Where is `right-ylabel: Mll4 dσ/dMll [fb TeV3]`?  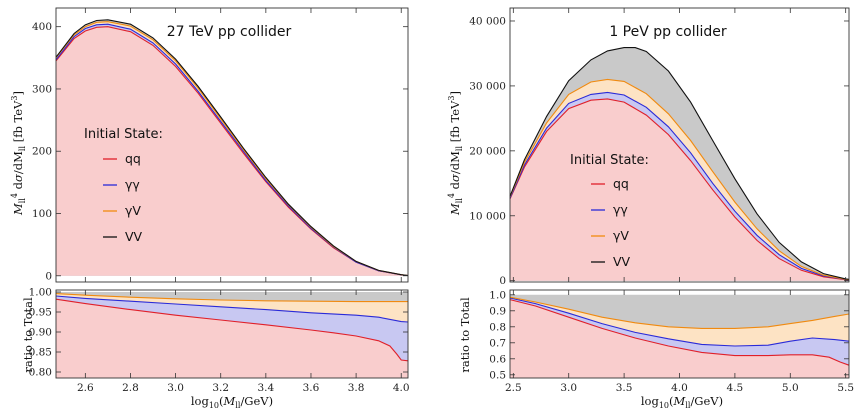 right-ylabel: Mll4 dσ/dMll [fb TeV3] is located at coordinates (455, 153).